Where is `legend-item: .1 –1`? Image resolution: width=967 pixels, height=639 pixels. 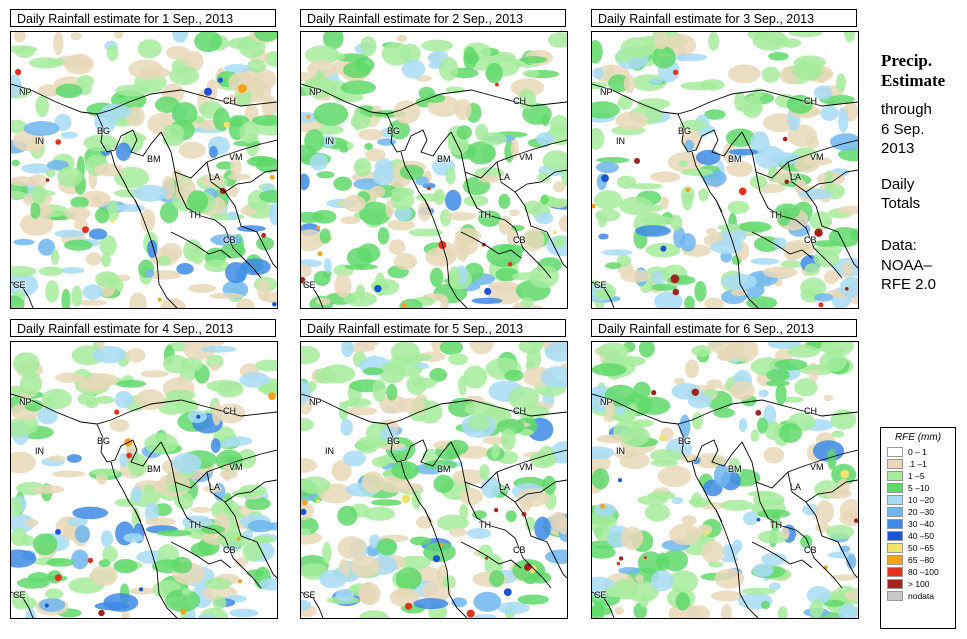 legend-item: .1 –1 is located at coordinates (921, 464).